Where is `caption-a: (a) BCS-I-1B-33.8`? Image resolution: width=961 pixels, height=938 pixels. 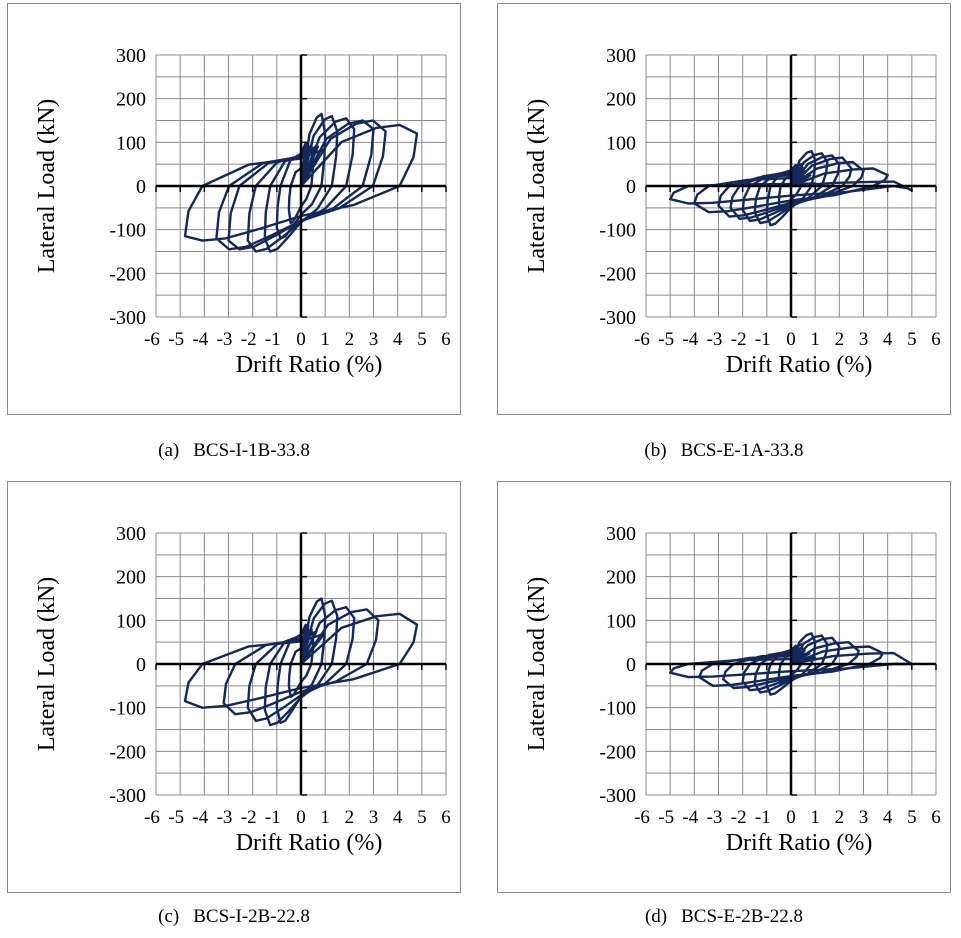
caption-a: (a) BCS-I-1B-33.8 is located at coordinates (234, 451).